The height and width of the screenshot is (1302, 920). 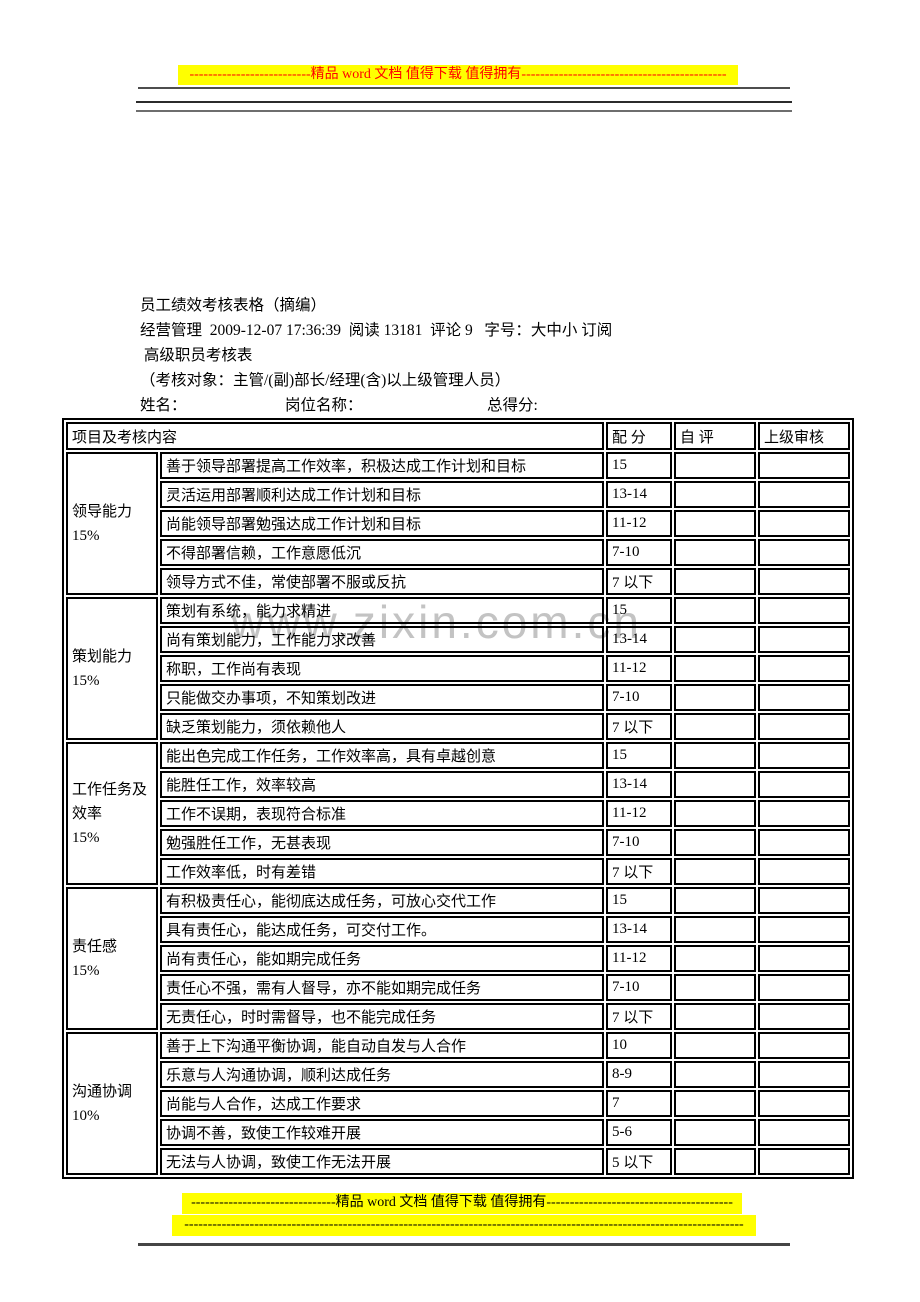 What do you see at coordinates (102, 511) in the screenshot?
I see `category-label: 领导能力` at bounding box center [102, 511].